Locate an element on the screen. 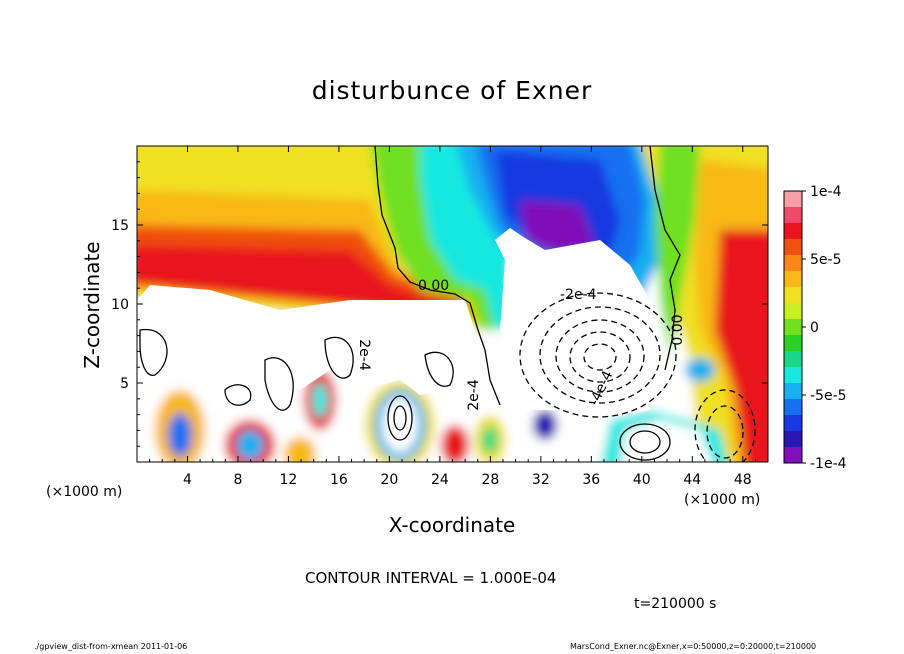 The height and width of the screenshot is (654, 904). x-axis-unit-right: (×1000 m) is located at coordinates (722, 500).